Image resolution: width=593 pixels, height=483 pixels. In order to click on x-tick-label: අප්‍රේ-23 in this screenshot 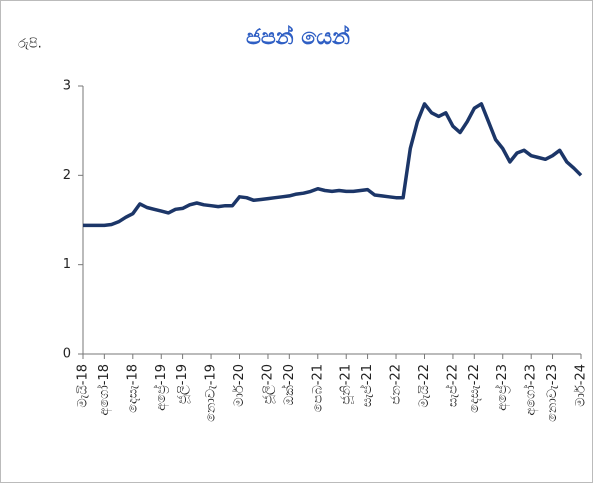, I will do `click(502, 387)`.